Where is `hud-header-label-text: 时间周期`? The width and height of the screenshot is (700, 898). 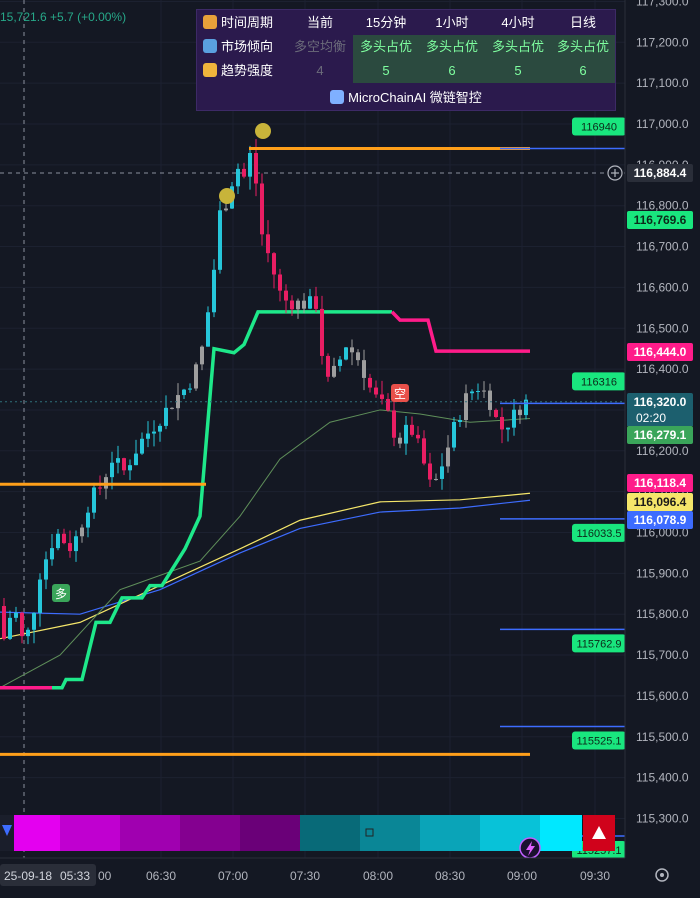 hud-header-label-text: 时间周期 is located at coordinates (247, 22).